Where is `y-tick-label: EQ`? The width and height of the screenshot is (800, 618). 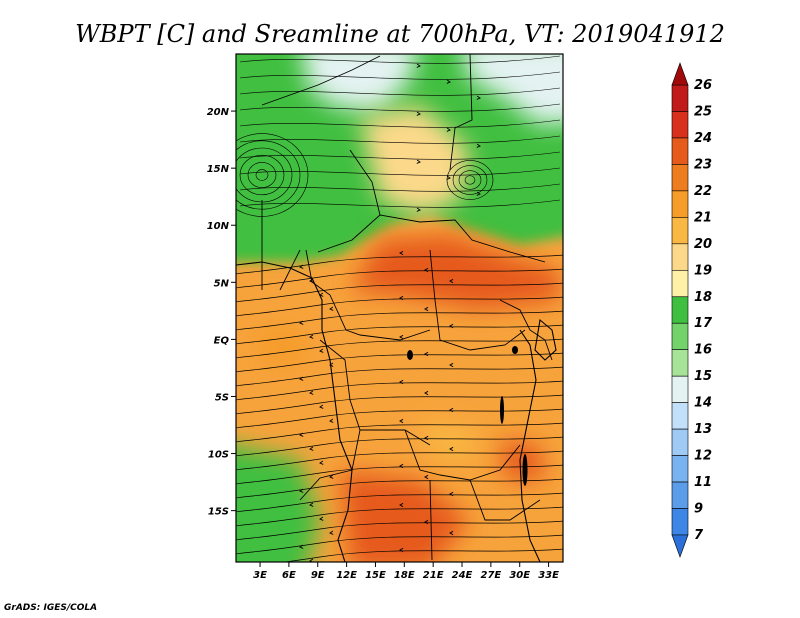 y-tick-label: EQ is located at coordinates (222, 340).